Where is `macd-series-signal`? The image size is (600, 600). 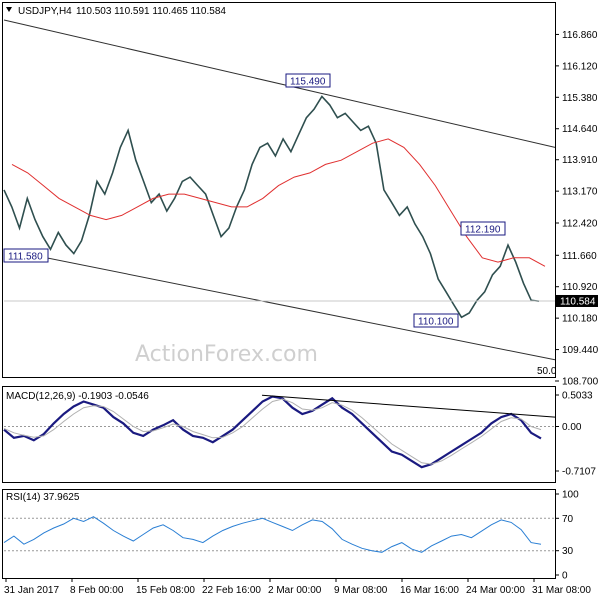 macd-series-signal is located at coordinates (272, 431).